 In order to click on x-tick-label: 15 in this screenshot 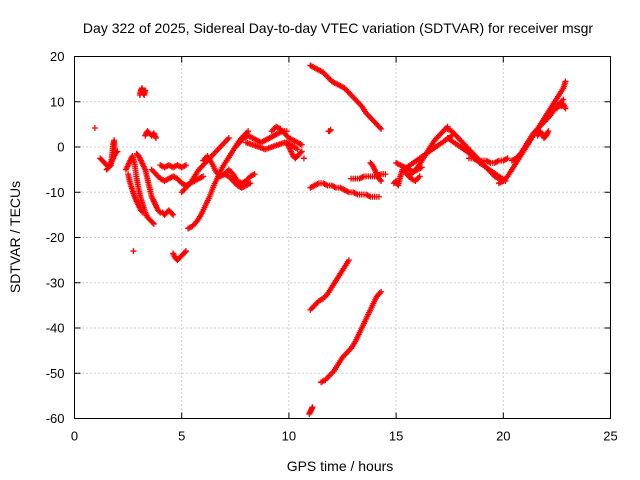, I will do `click(396, 436)`.